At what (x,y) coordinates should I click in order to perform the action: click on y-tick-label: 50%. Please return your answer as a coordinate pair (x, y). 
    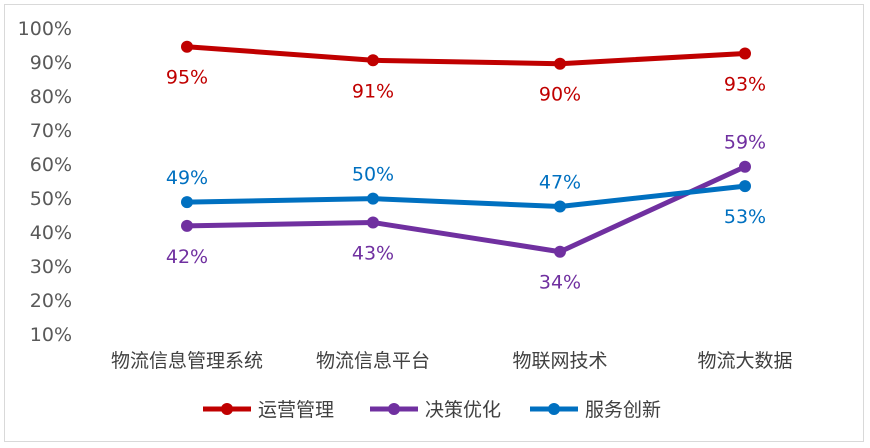
    Looking at the image, I should click on (51, 199).